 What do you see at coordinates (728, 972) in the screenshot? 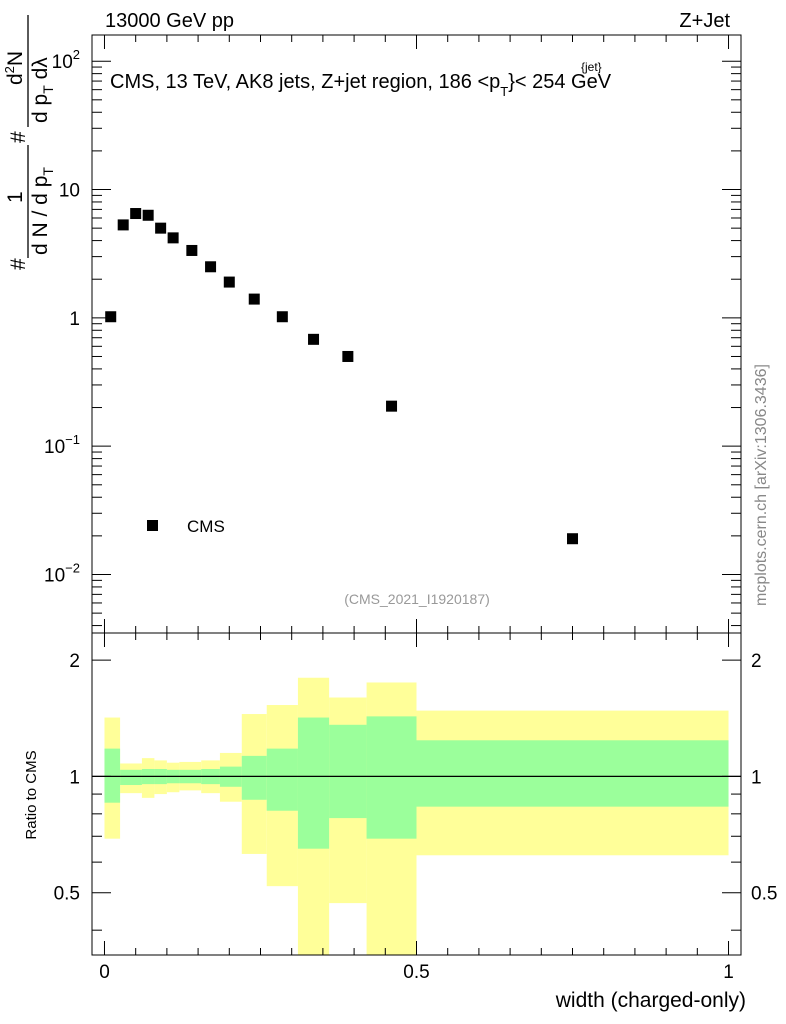
I see `ratio-xtick-label-2: 1` at bounding box center [728, 972].